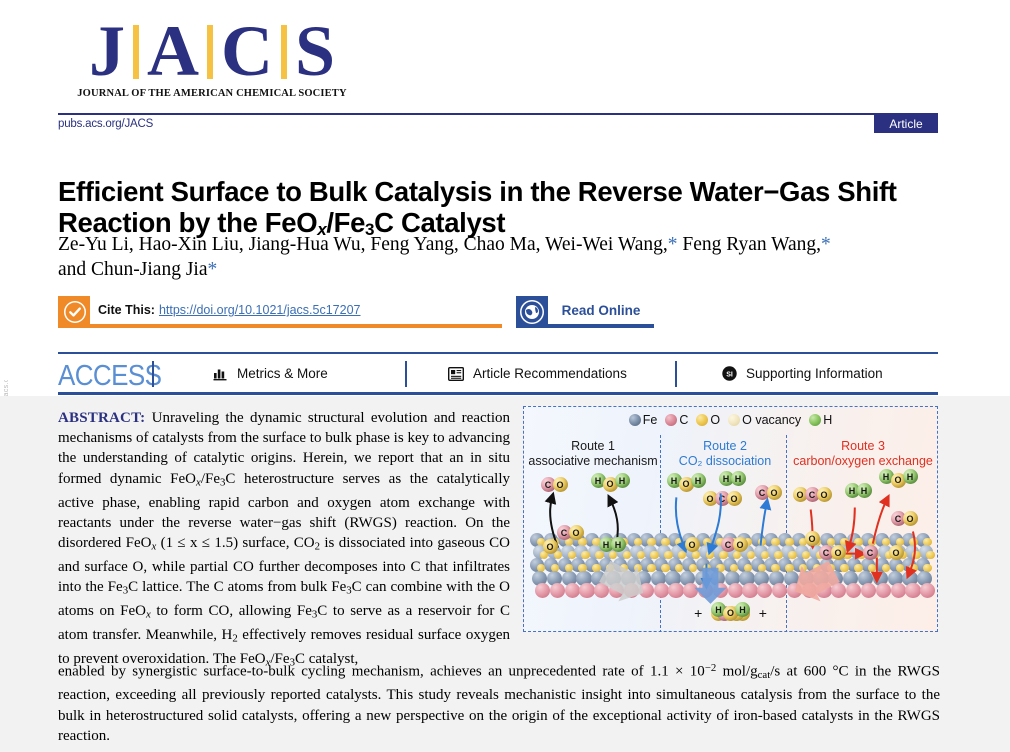 The height and width of the screenshot is (752, 1010). I want to click on logo-letter-s: S, so click(315, 51).